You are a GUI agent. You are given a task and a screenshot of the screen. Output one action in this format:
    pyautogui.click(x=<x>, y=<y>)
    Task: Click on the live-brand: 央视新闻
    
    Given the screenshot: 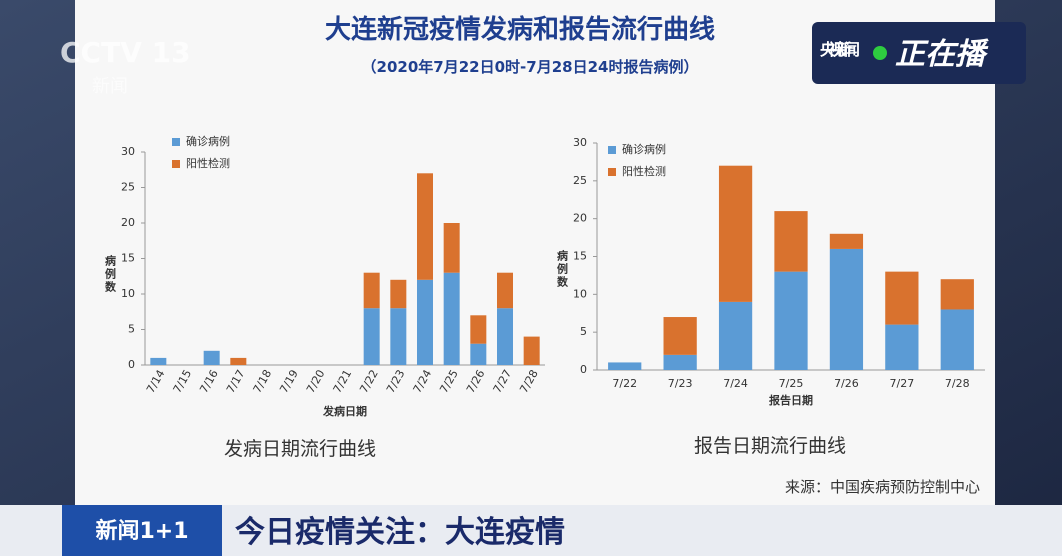 What is the action you would take?
    pyautogui.click(x=840, y=49)
    